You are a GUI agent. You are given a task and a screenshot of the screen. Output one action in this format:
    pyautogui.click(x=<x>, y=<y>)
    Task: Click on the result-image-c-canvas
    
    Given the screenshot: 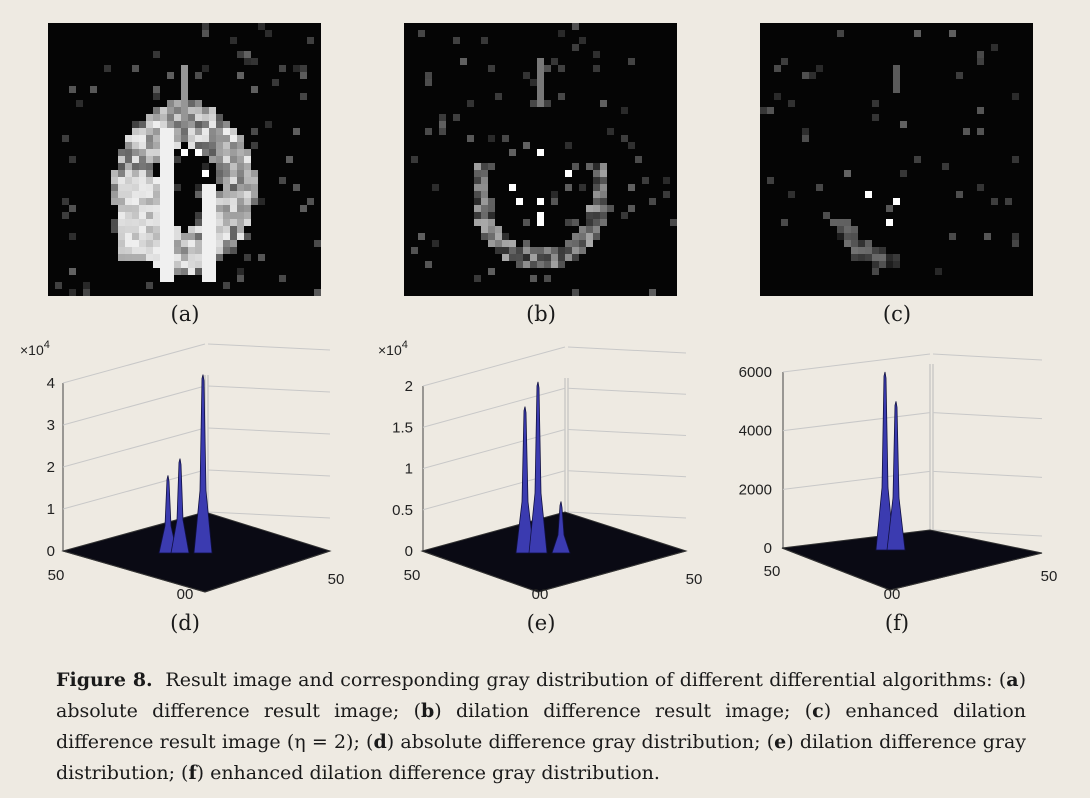 What is the action you would take?
    pyautogui.click(x=889, y=152)
    